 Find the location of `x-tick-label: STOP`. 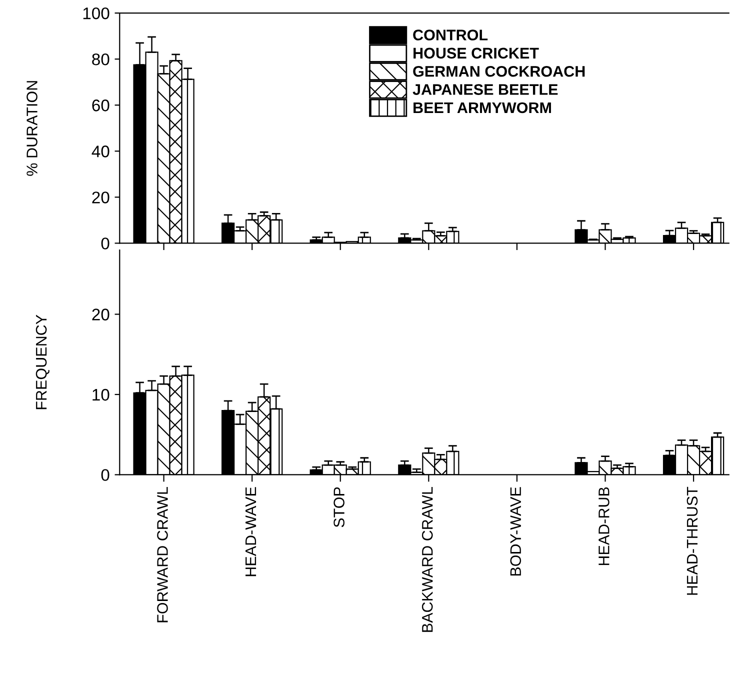

x-tick-label: STOP is located at coordinates (339, 507).